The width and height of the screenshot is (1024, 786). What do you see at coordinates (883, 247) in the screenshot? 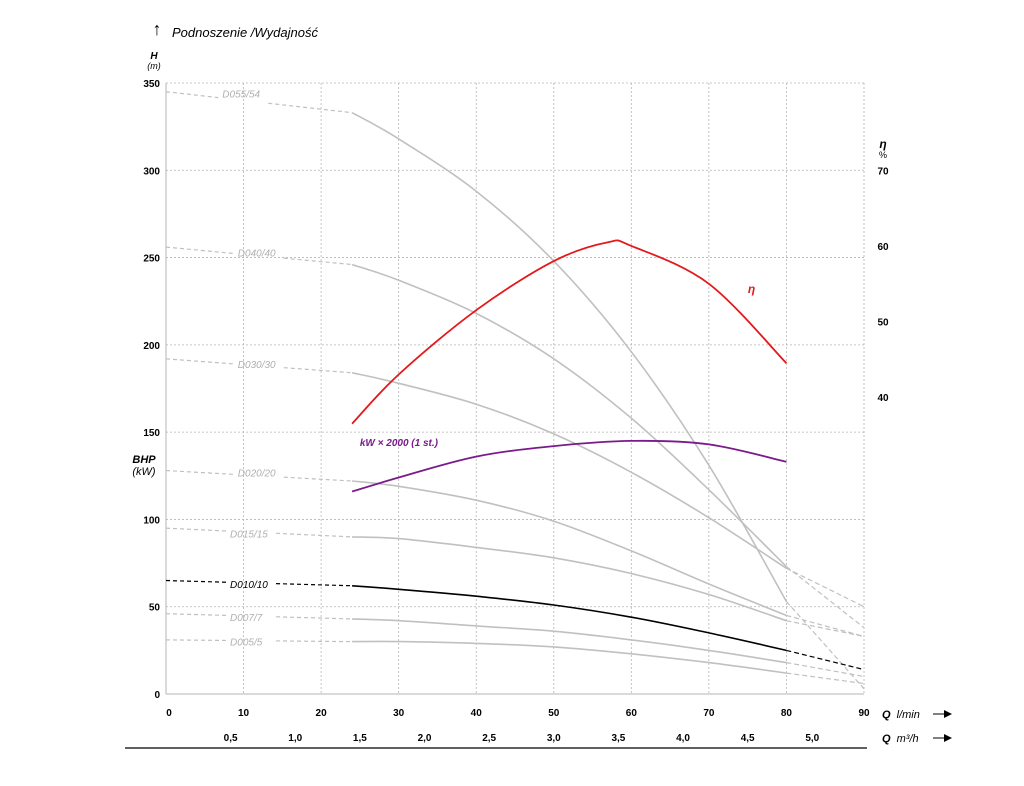
I see `eta-tick-label: 60` at bounding box center [883, 247].